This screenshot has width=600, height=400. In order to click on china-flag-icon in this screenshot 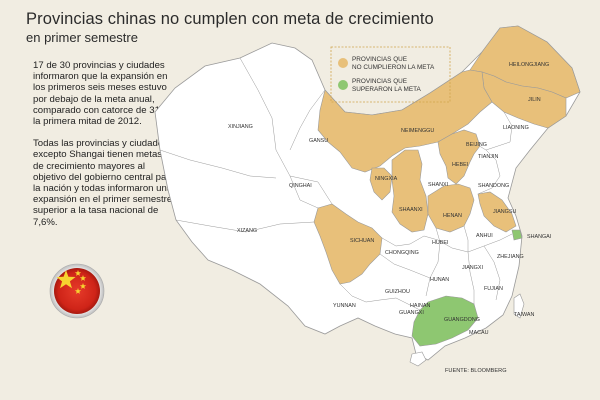, I will do `click(77, 291)`.